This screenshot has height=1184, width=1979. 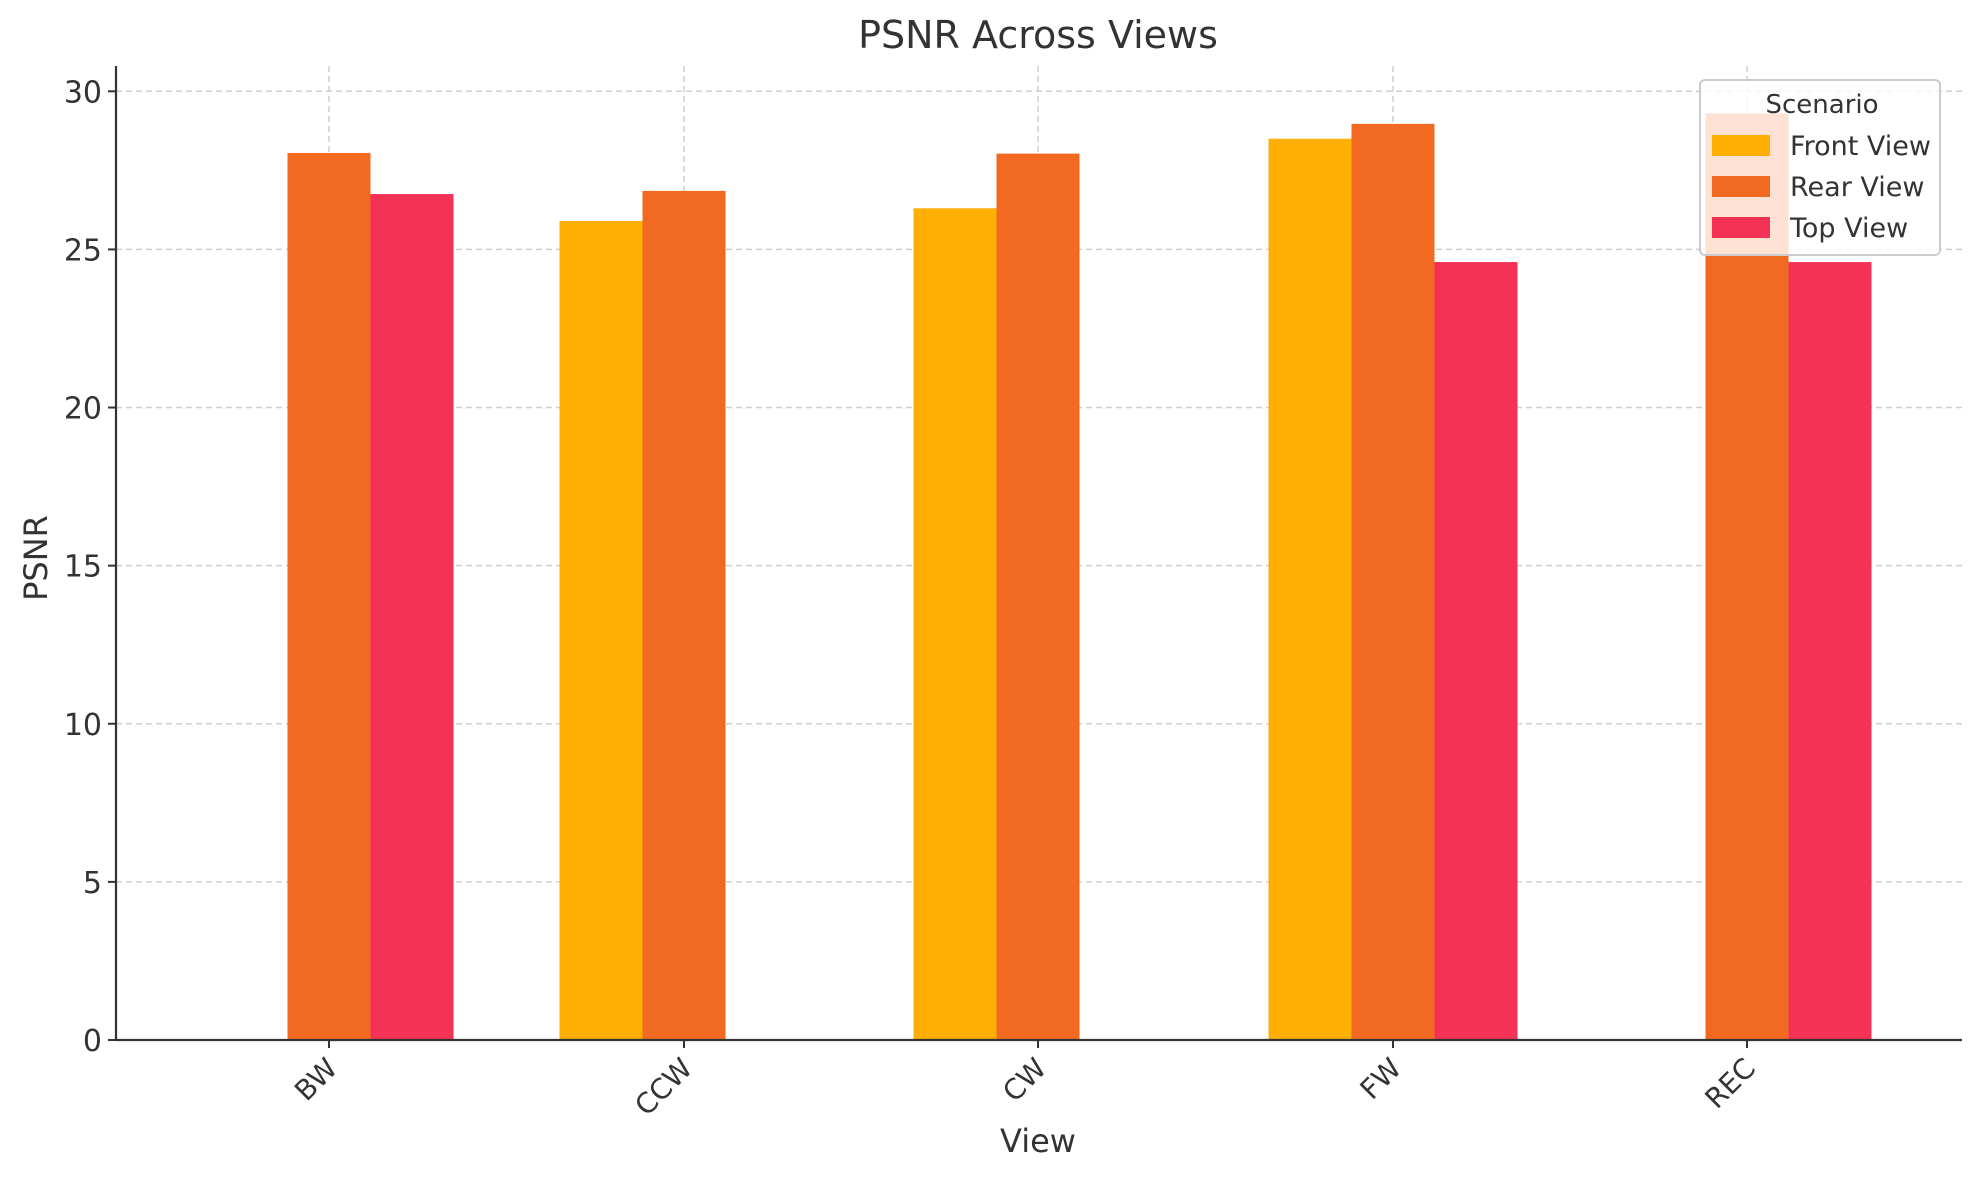 I want to click on bar-top-view-rec, so click(x=1830, y=651).